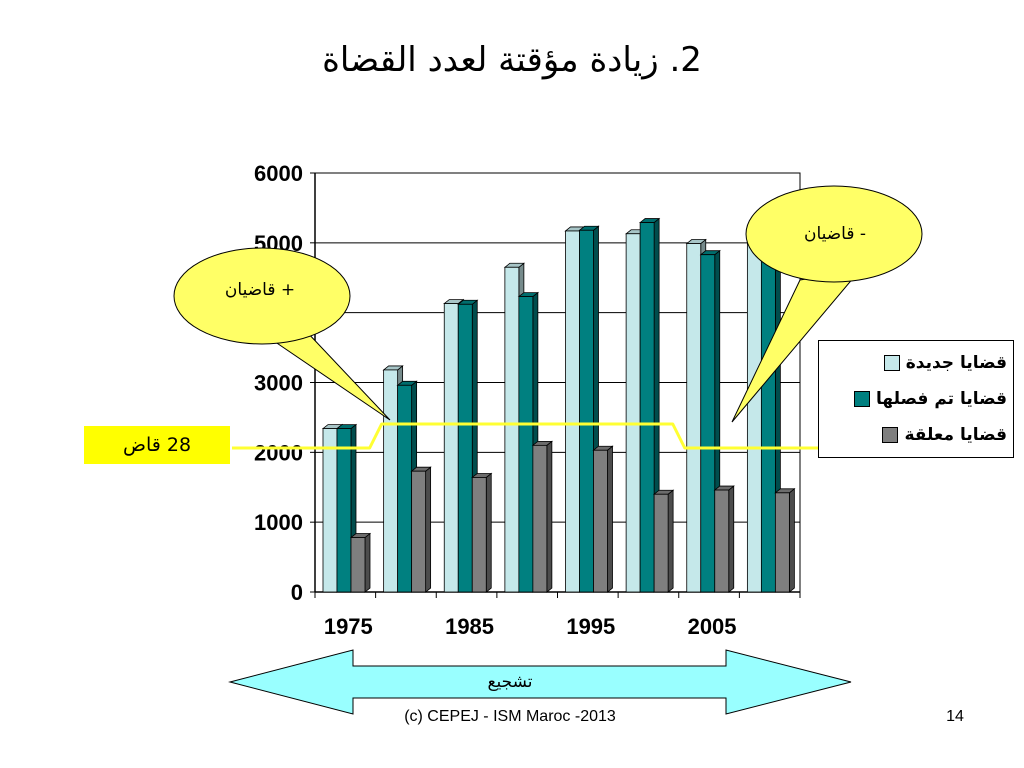  I want to click on legend-swatch-resolved-cases, so click(861, 399).